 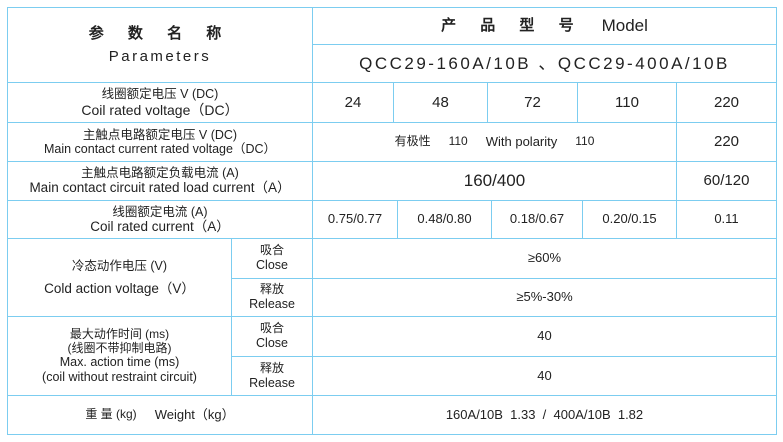 I want to click on time-close-label: 吸合 Close, so click(x=272, y=336).